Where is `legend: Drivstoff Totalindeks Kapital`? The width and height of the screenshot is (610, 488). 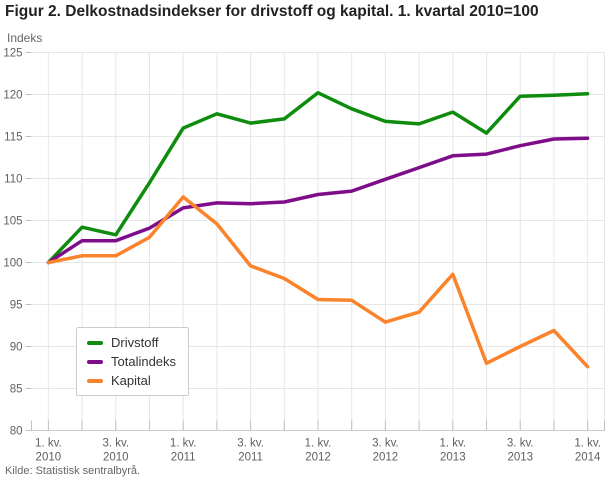 legend: Drivstoff Totalindeks Kapital is located at coordinates (133, 361).